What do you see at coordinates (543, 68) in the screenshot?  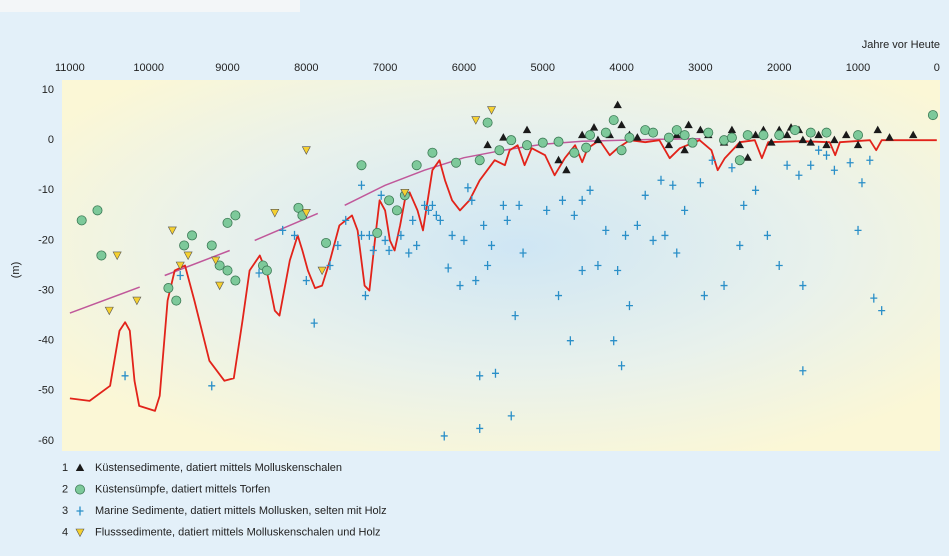 I see `x-tick-label: 5000` at bounding box center [543, 68].